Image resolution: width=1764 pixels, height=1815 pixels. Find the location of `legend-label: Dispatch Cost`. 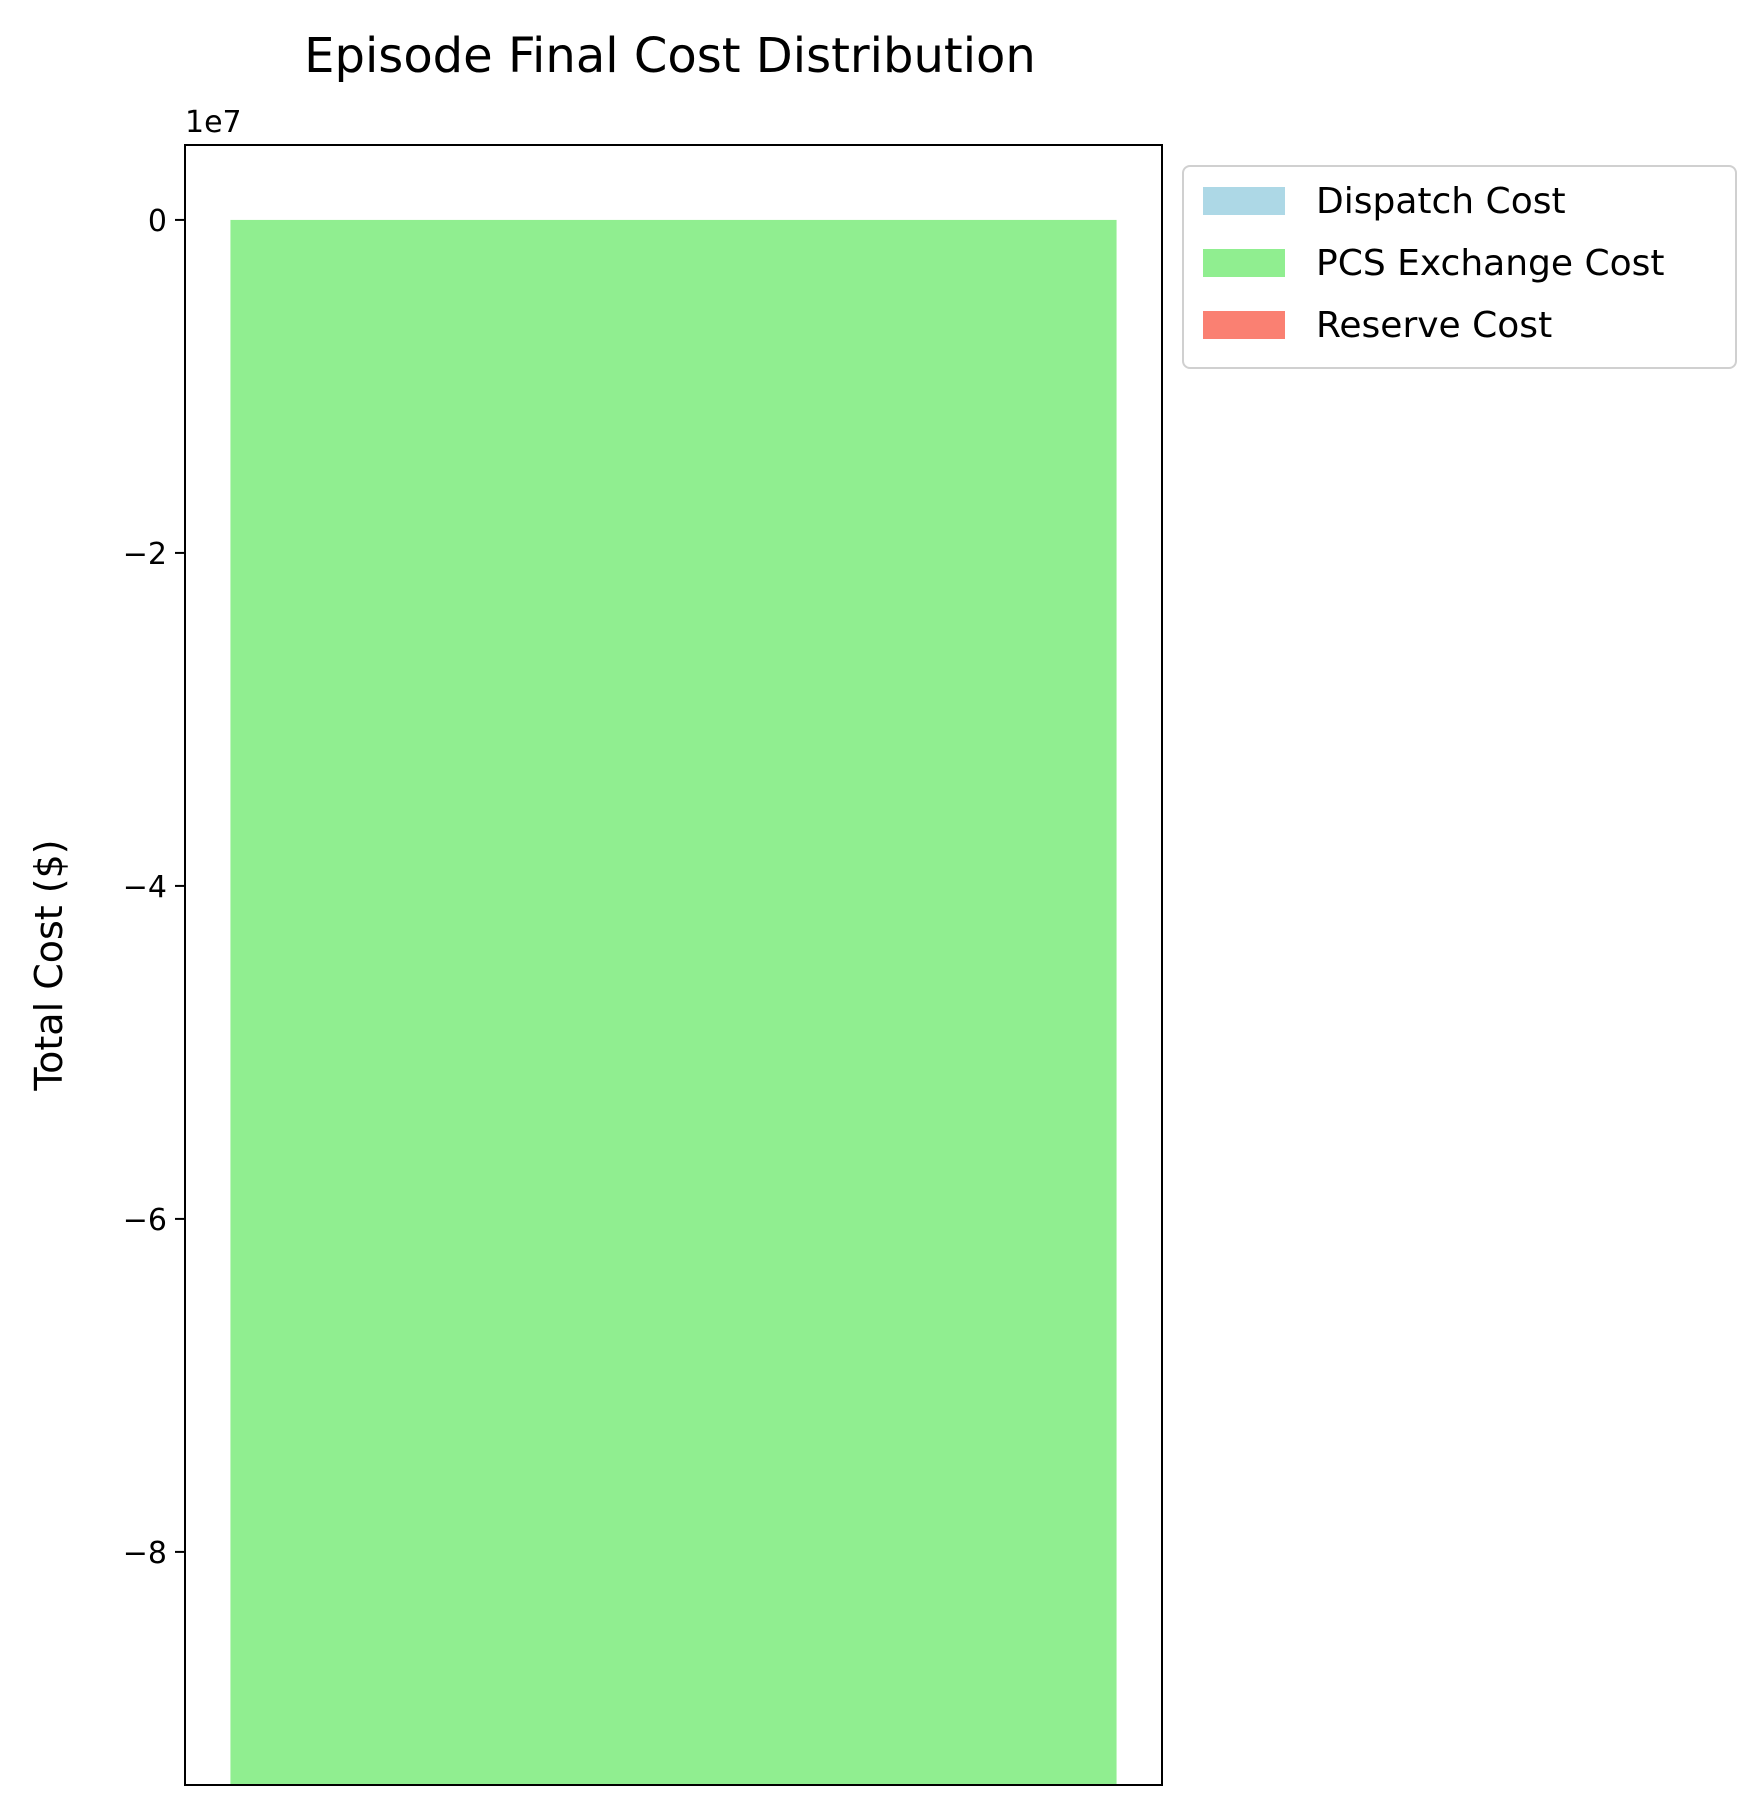

legend-label: Dispatch Cost is located at coordinates (1441, 201).